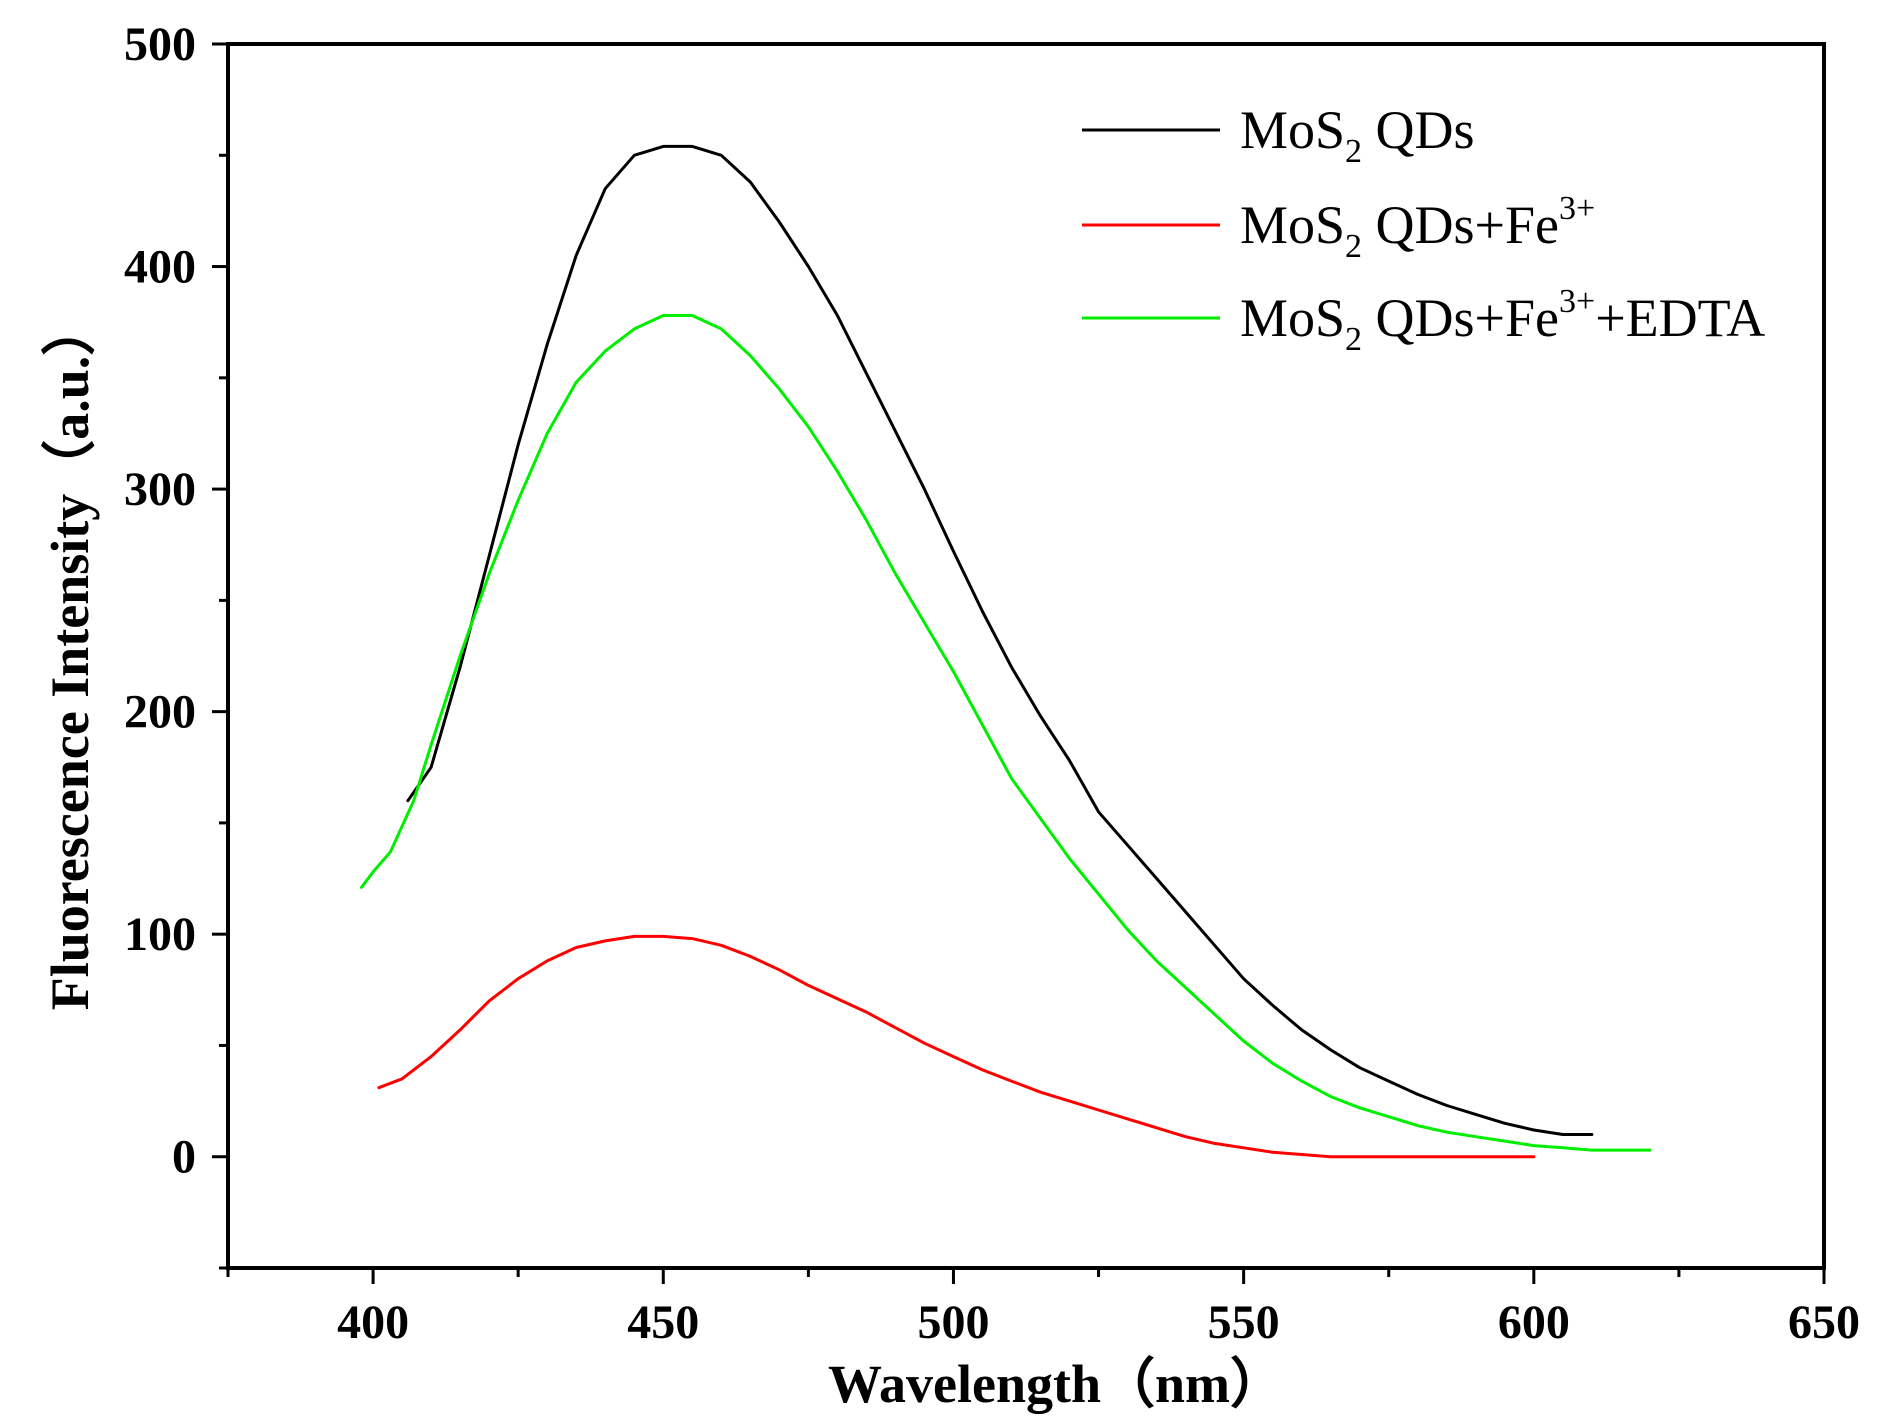  Describe the element at coordinates (663, 1322) in the screenshot. I see `x-tick-label: 450` at that location.